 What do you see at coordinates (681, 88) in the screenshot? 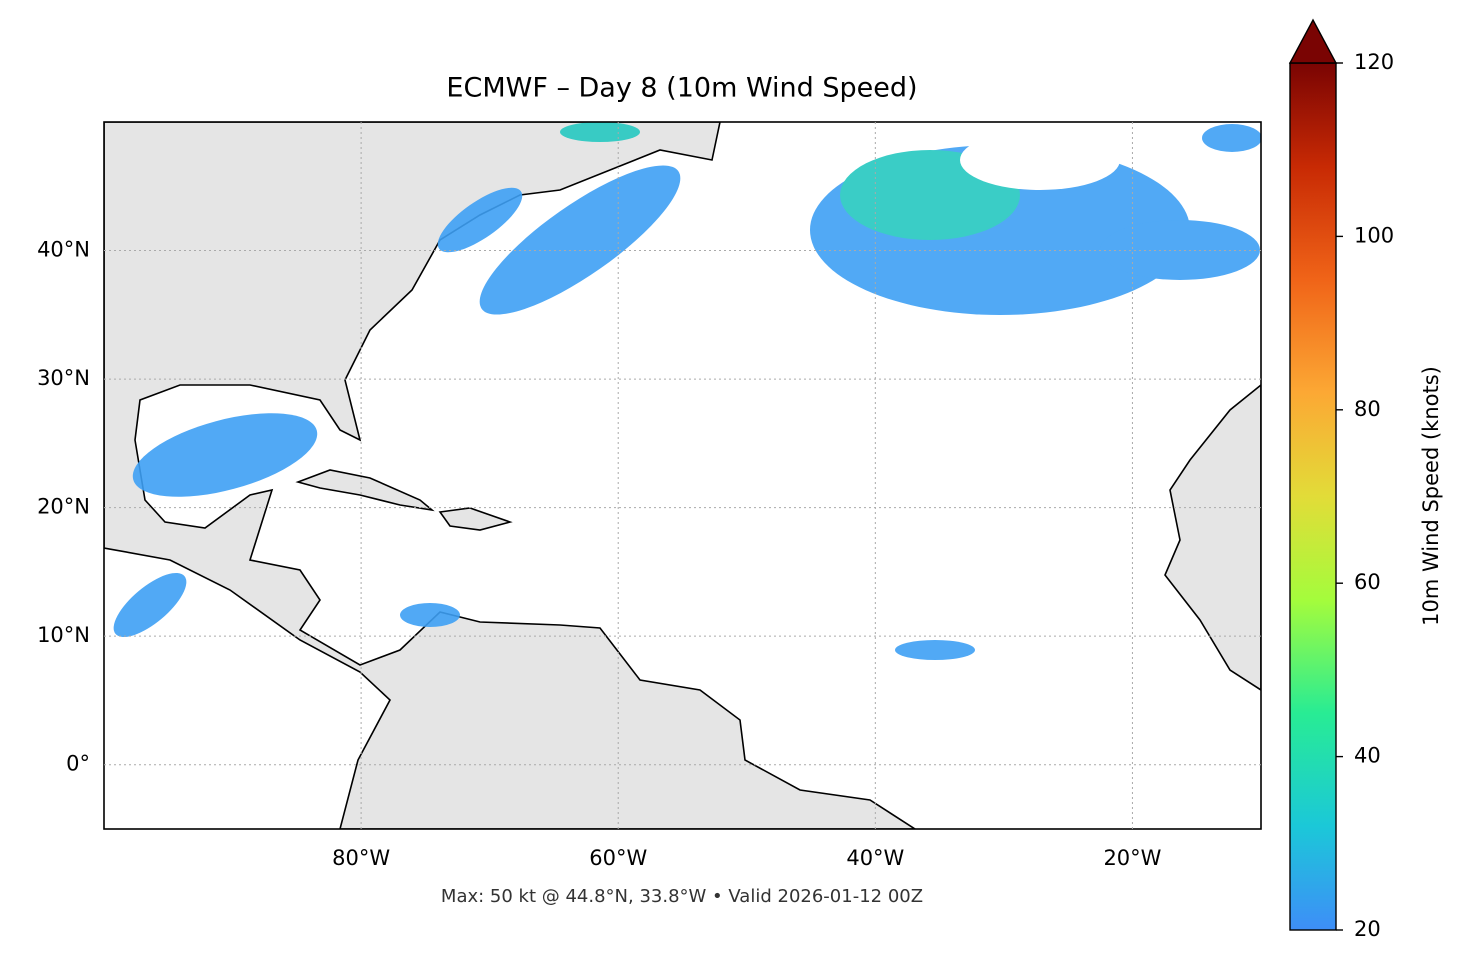
I see `title: ECMWF – Day 8 (10m Wind Speed)` at bounding box center [681, 88].